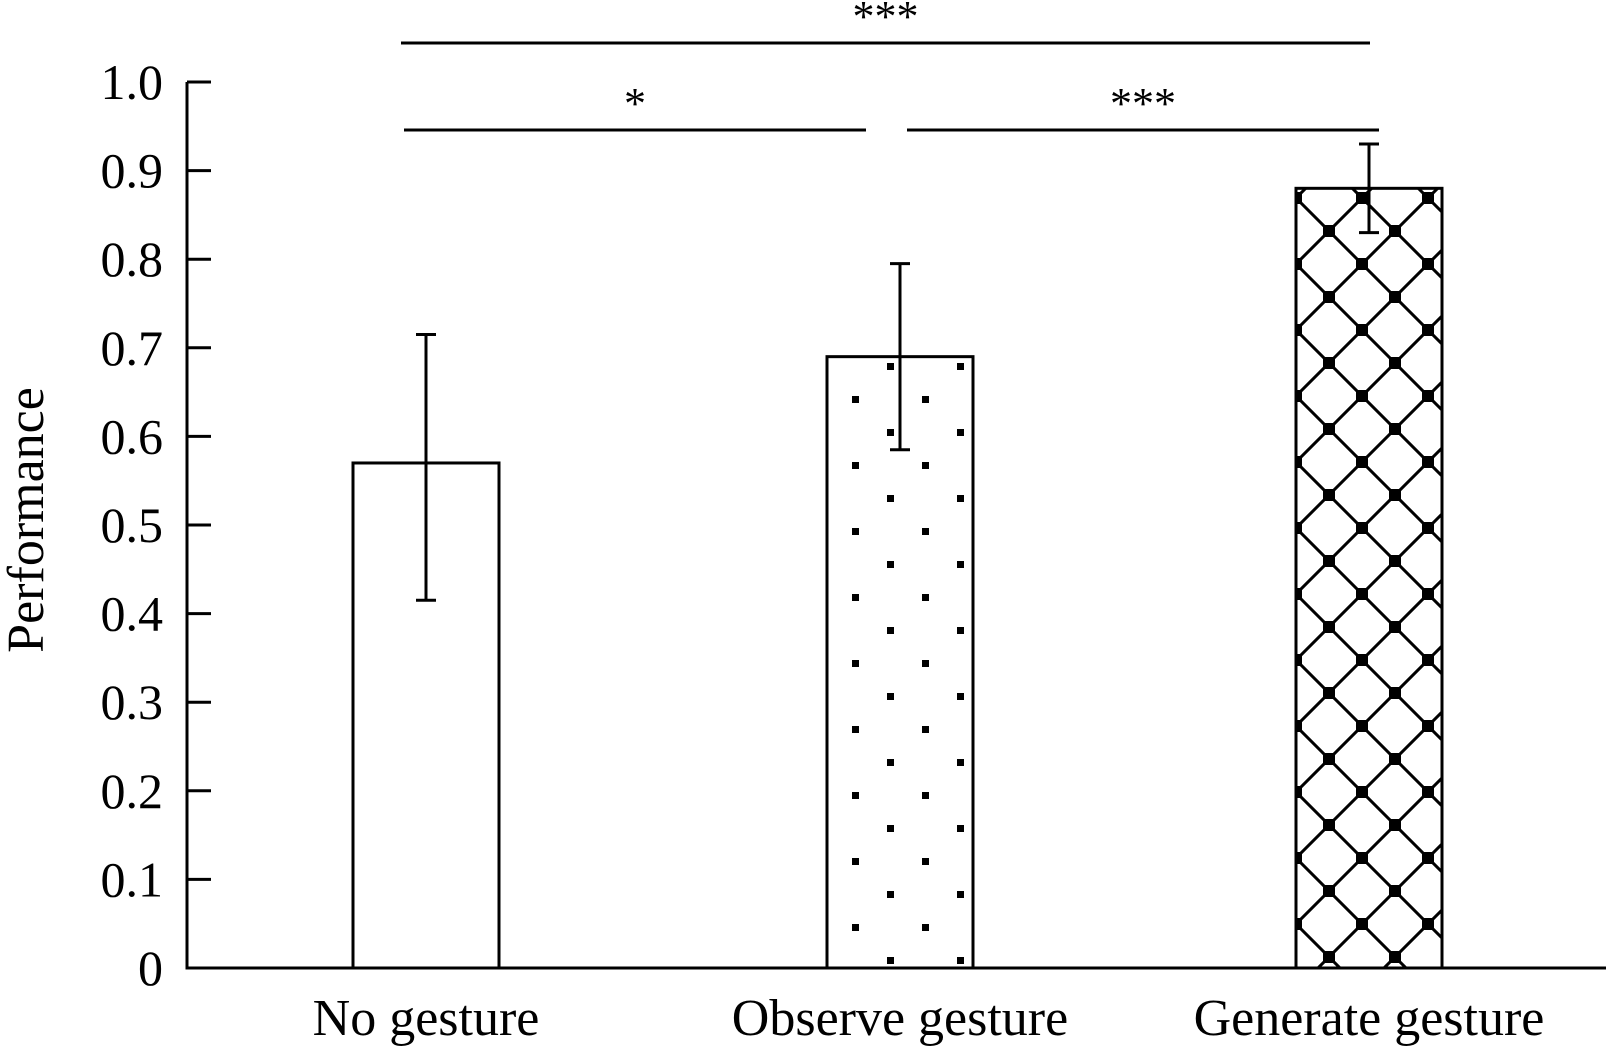 The height and width of the screenshot is (1050, 1606). I want to click on y-tick-label: 0.6, so click(132, 436).